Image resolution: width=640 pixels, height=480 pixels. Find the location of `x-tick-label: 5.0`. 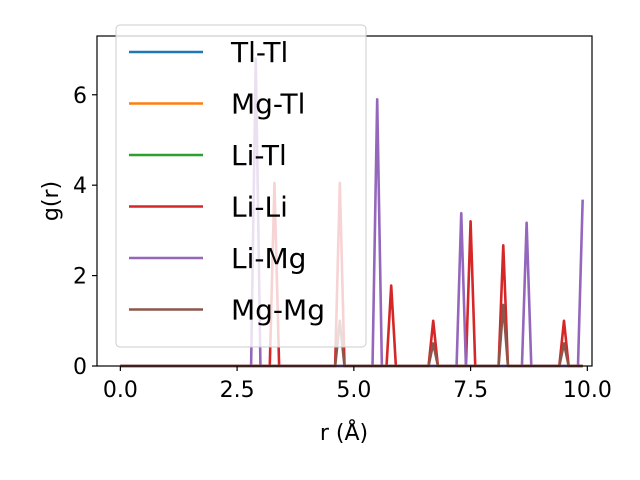

x-tick-label: 5.0 is located at coordinates (353, 390).